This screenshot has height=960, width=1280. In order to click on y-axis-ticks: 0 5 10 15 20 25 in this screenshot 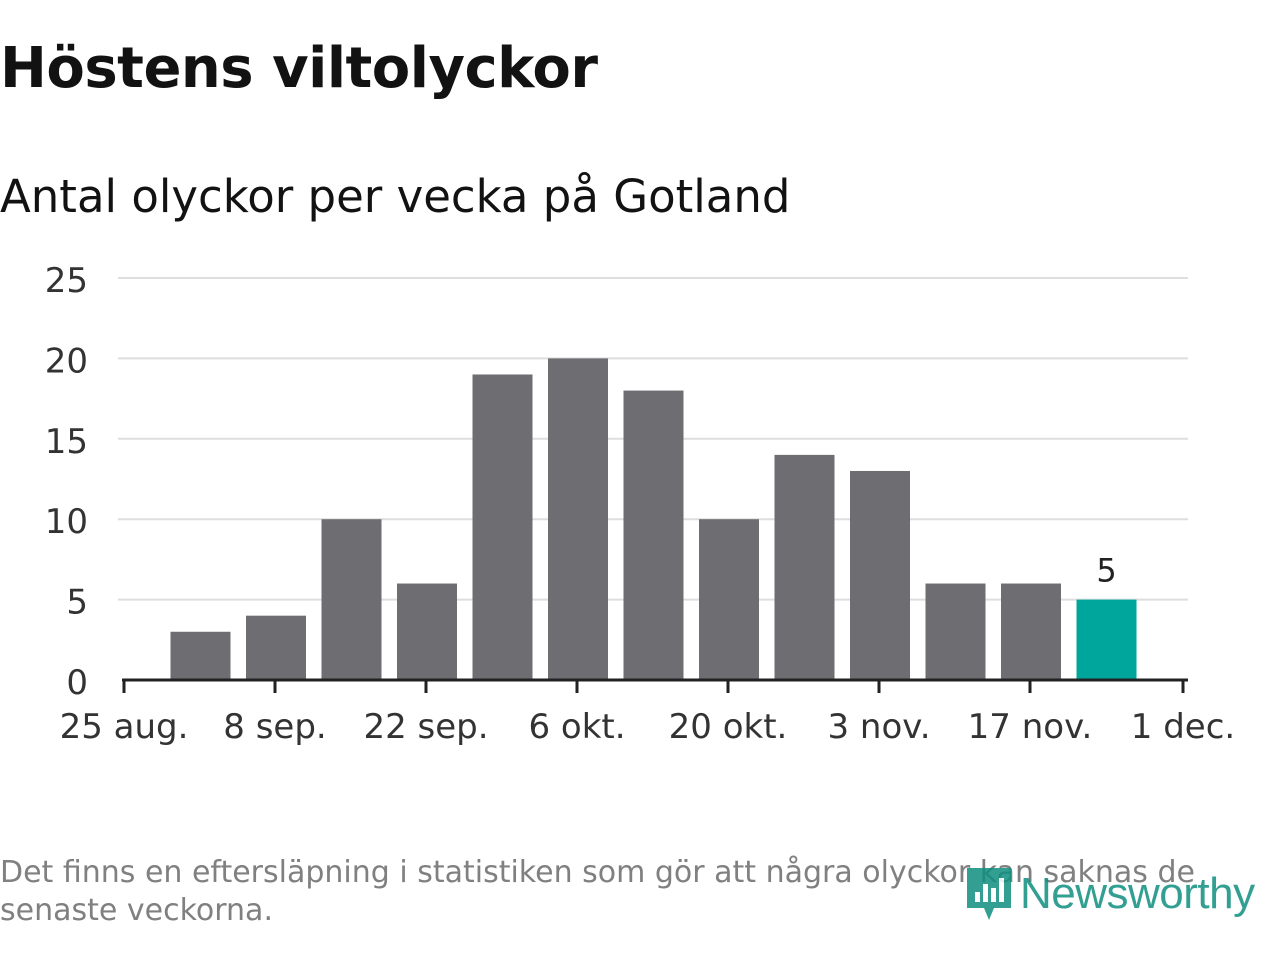, I will do `click(66, 482)`.